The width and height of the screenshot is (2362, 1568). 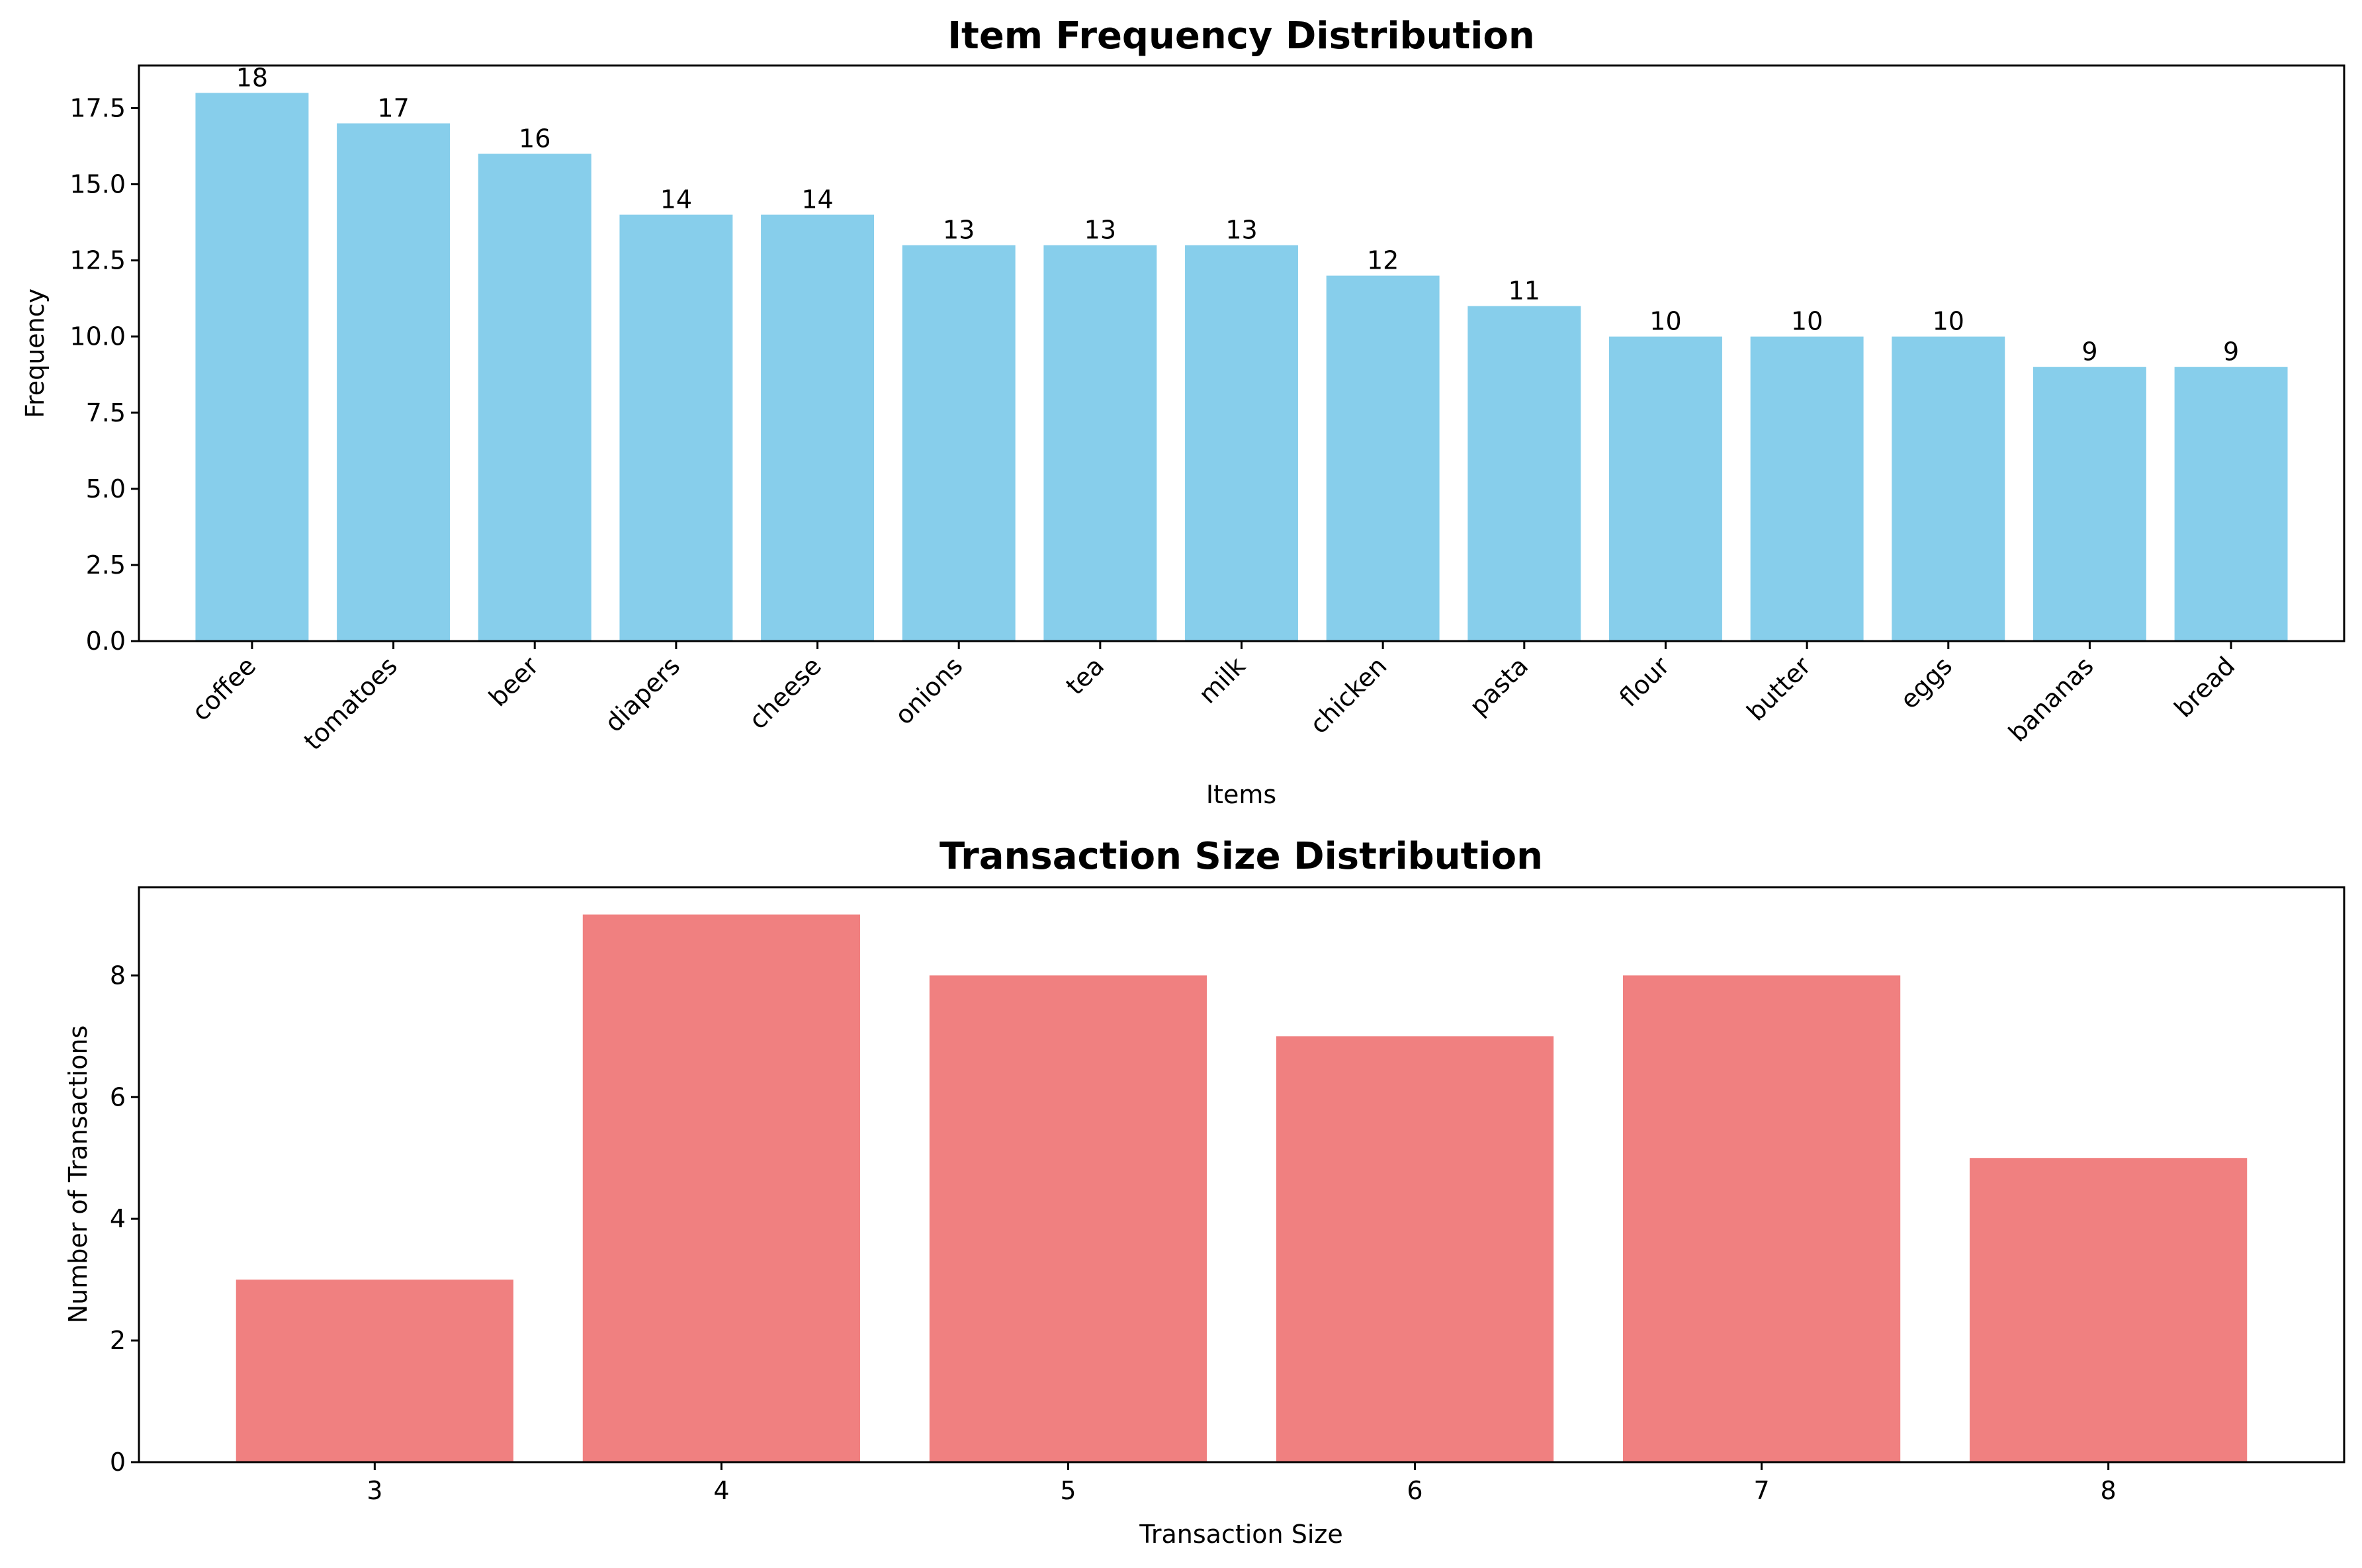 What do you see at coordinates (252, 367) in the screenshot?
I see `bar-coffee` at bounding box center [252, 367].